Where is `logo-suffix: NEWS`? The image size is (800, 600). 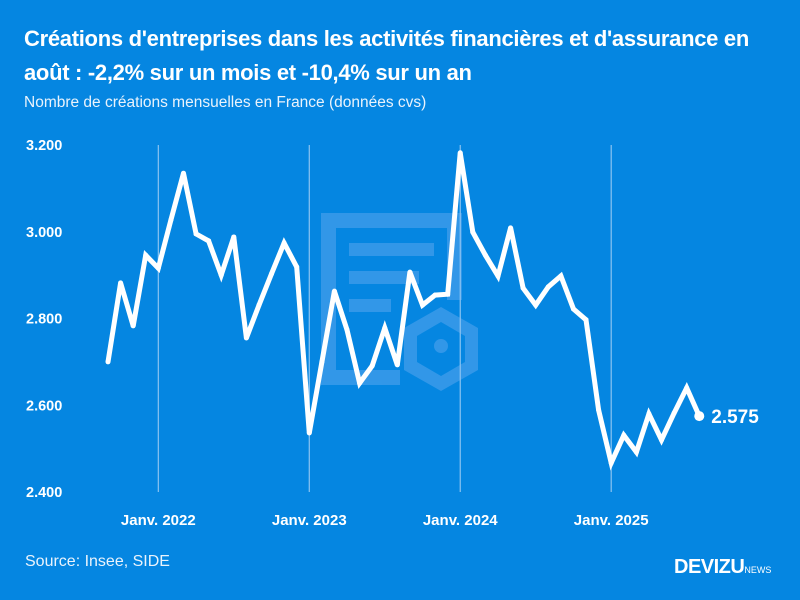
logo-suffix: NEWS is located at coordinates (758, 570).